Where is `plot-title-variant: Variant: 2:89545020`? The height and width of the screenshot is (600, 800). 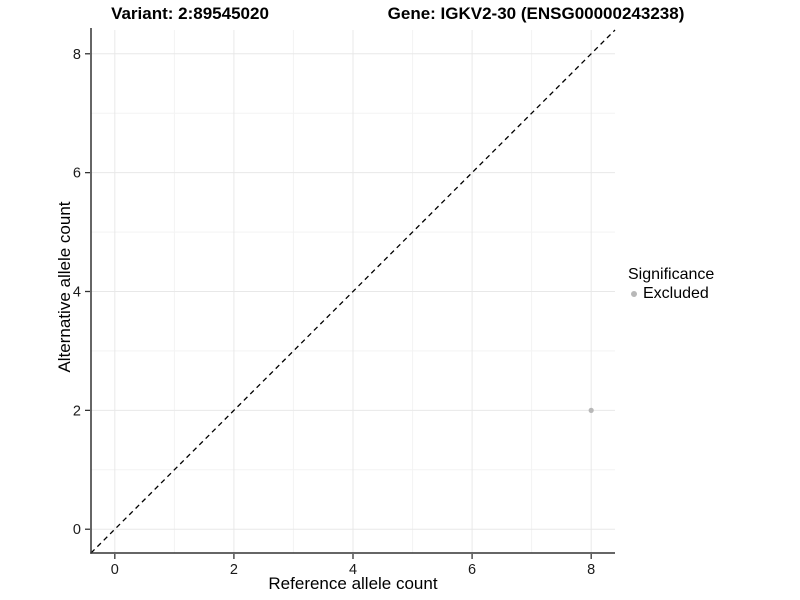
plot-title-variant: Variant: 2:89545020 is located at coordinates (190, 13).